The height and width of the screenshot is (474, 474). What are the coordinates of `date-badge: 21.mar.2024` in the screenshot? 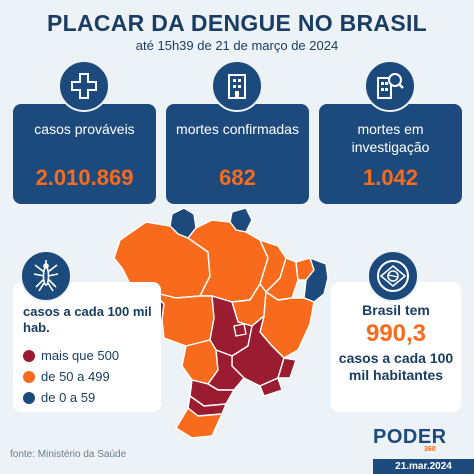 It's located at (423, 466).